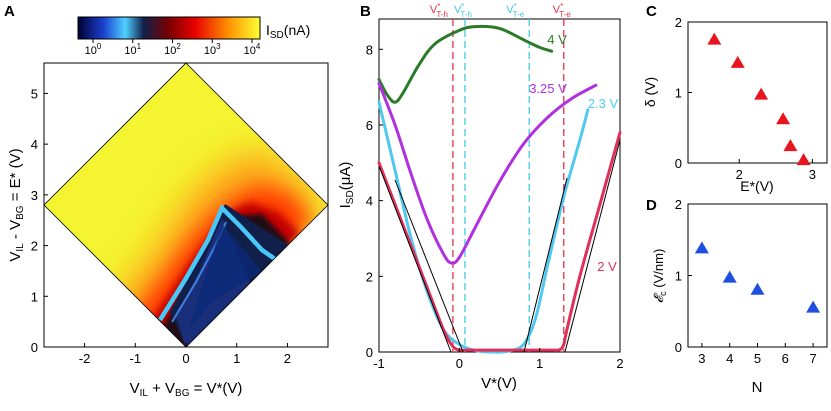 The image size is (831, 411). Describe the element at coordinates (365, 11) in the screenshot. I see `panel-label-b: B` at that location.